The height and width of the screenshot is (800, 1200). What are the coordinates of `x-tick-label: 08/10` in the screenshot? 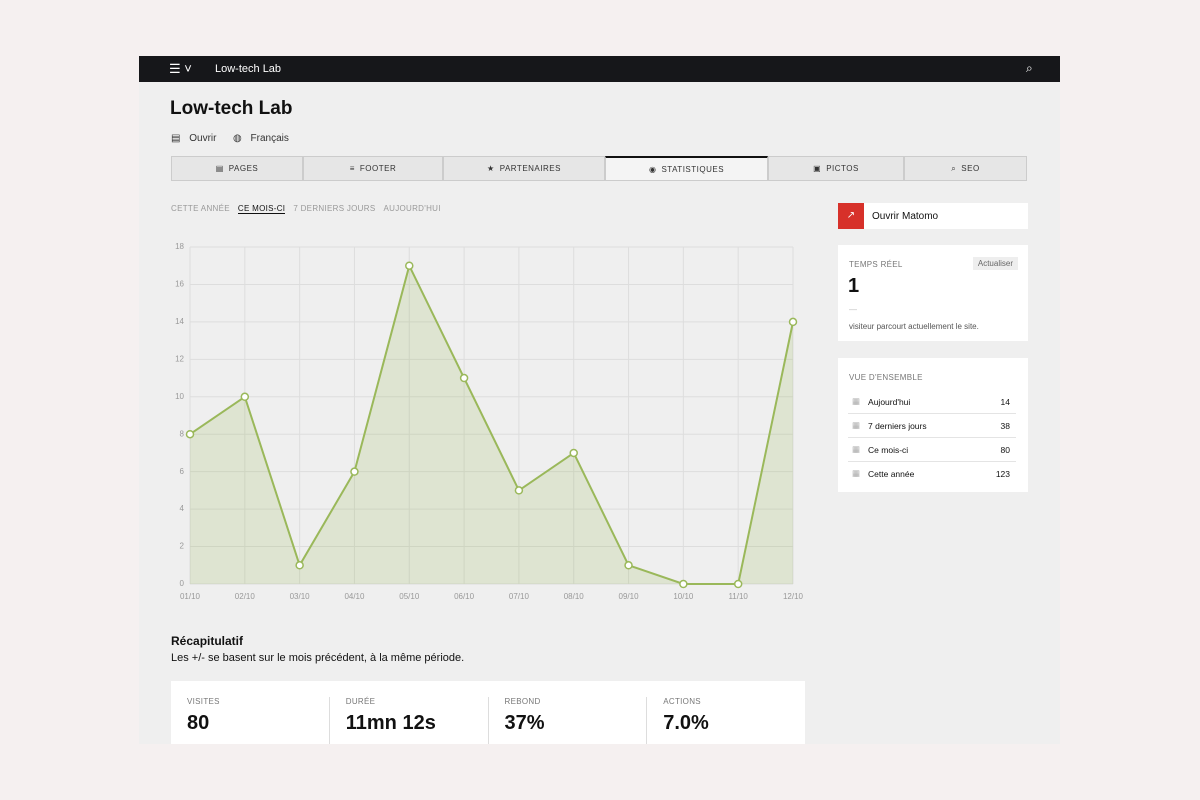 It's located at (574, 596).